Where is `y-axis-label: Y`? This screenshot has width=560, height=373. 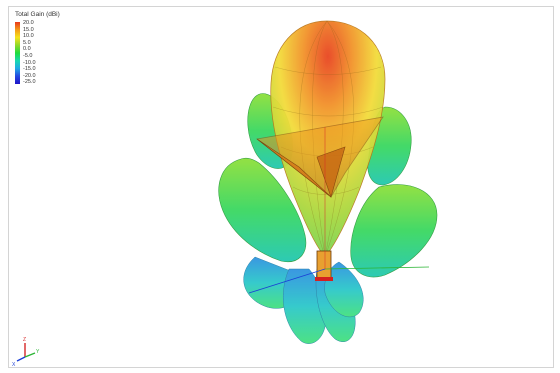 y-axis-label: Y is located at coordinates (38, 352).